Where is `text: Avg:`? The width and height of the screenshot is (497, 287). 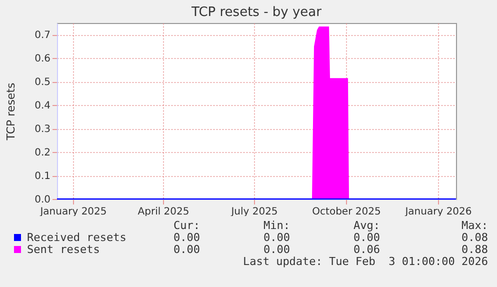 text: Avg: is located at coordinates (366, 225).